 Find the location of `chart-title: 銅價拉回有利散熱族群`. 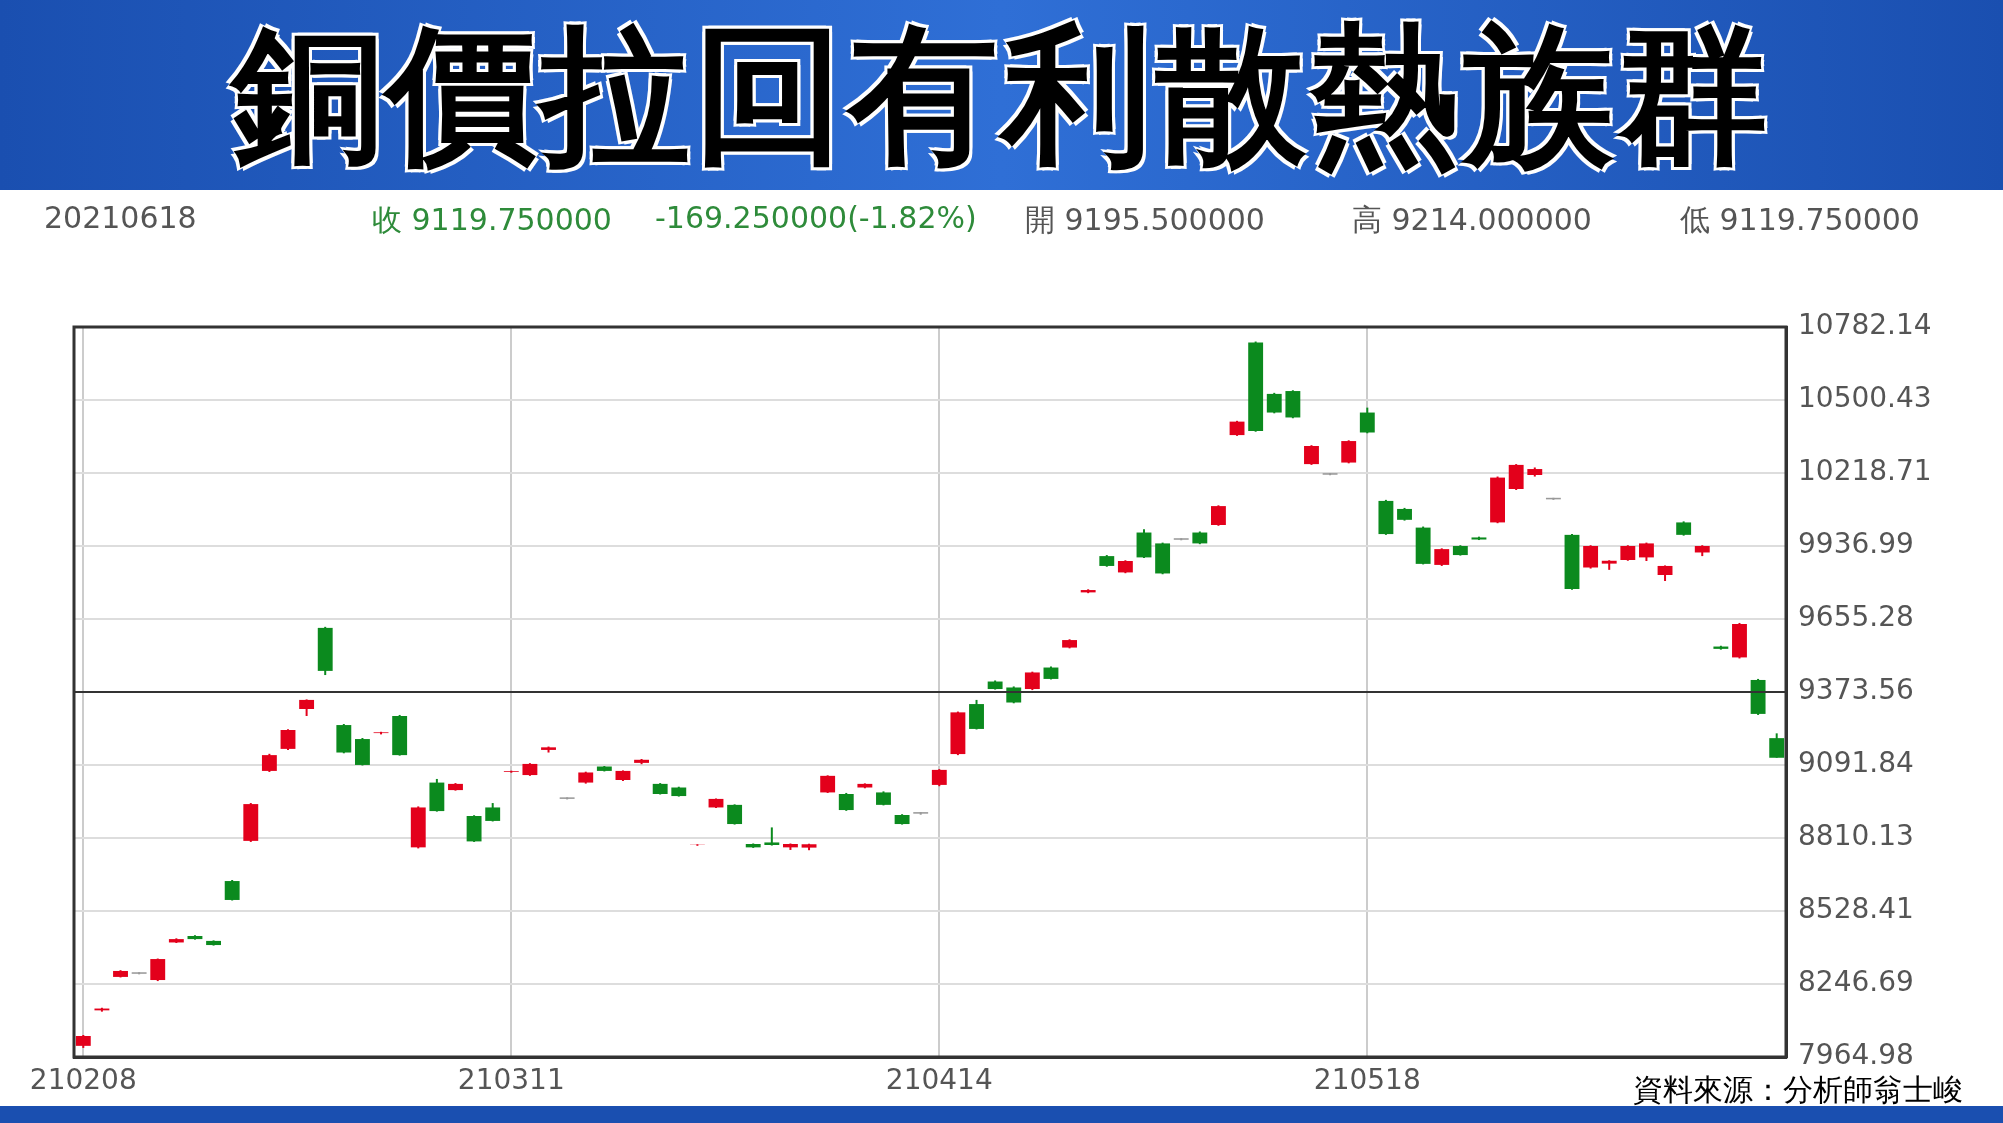

chart-title: 銅價拉回有利散熱族群 is located at coordinates (1000, 95).